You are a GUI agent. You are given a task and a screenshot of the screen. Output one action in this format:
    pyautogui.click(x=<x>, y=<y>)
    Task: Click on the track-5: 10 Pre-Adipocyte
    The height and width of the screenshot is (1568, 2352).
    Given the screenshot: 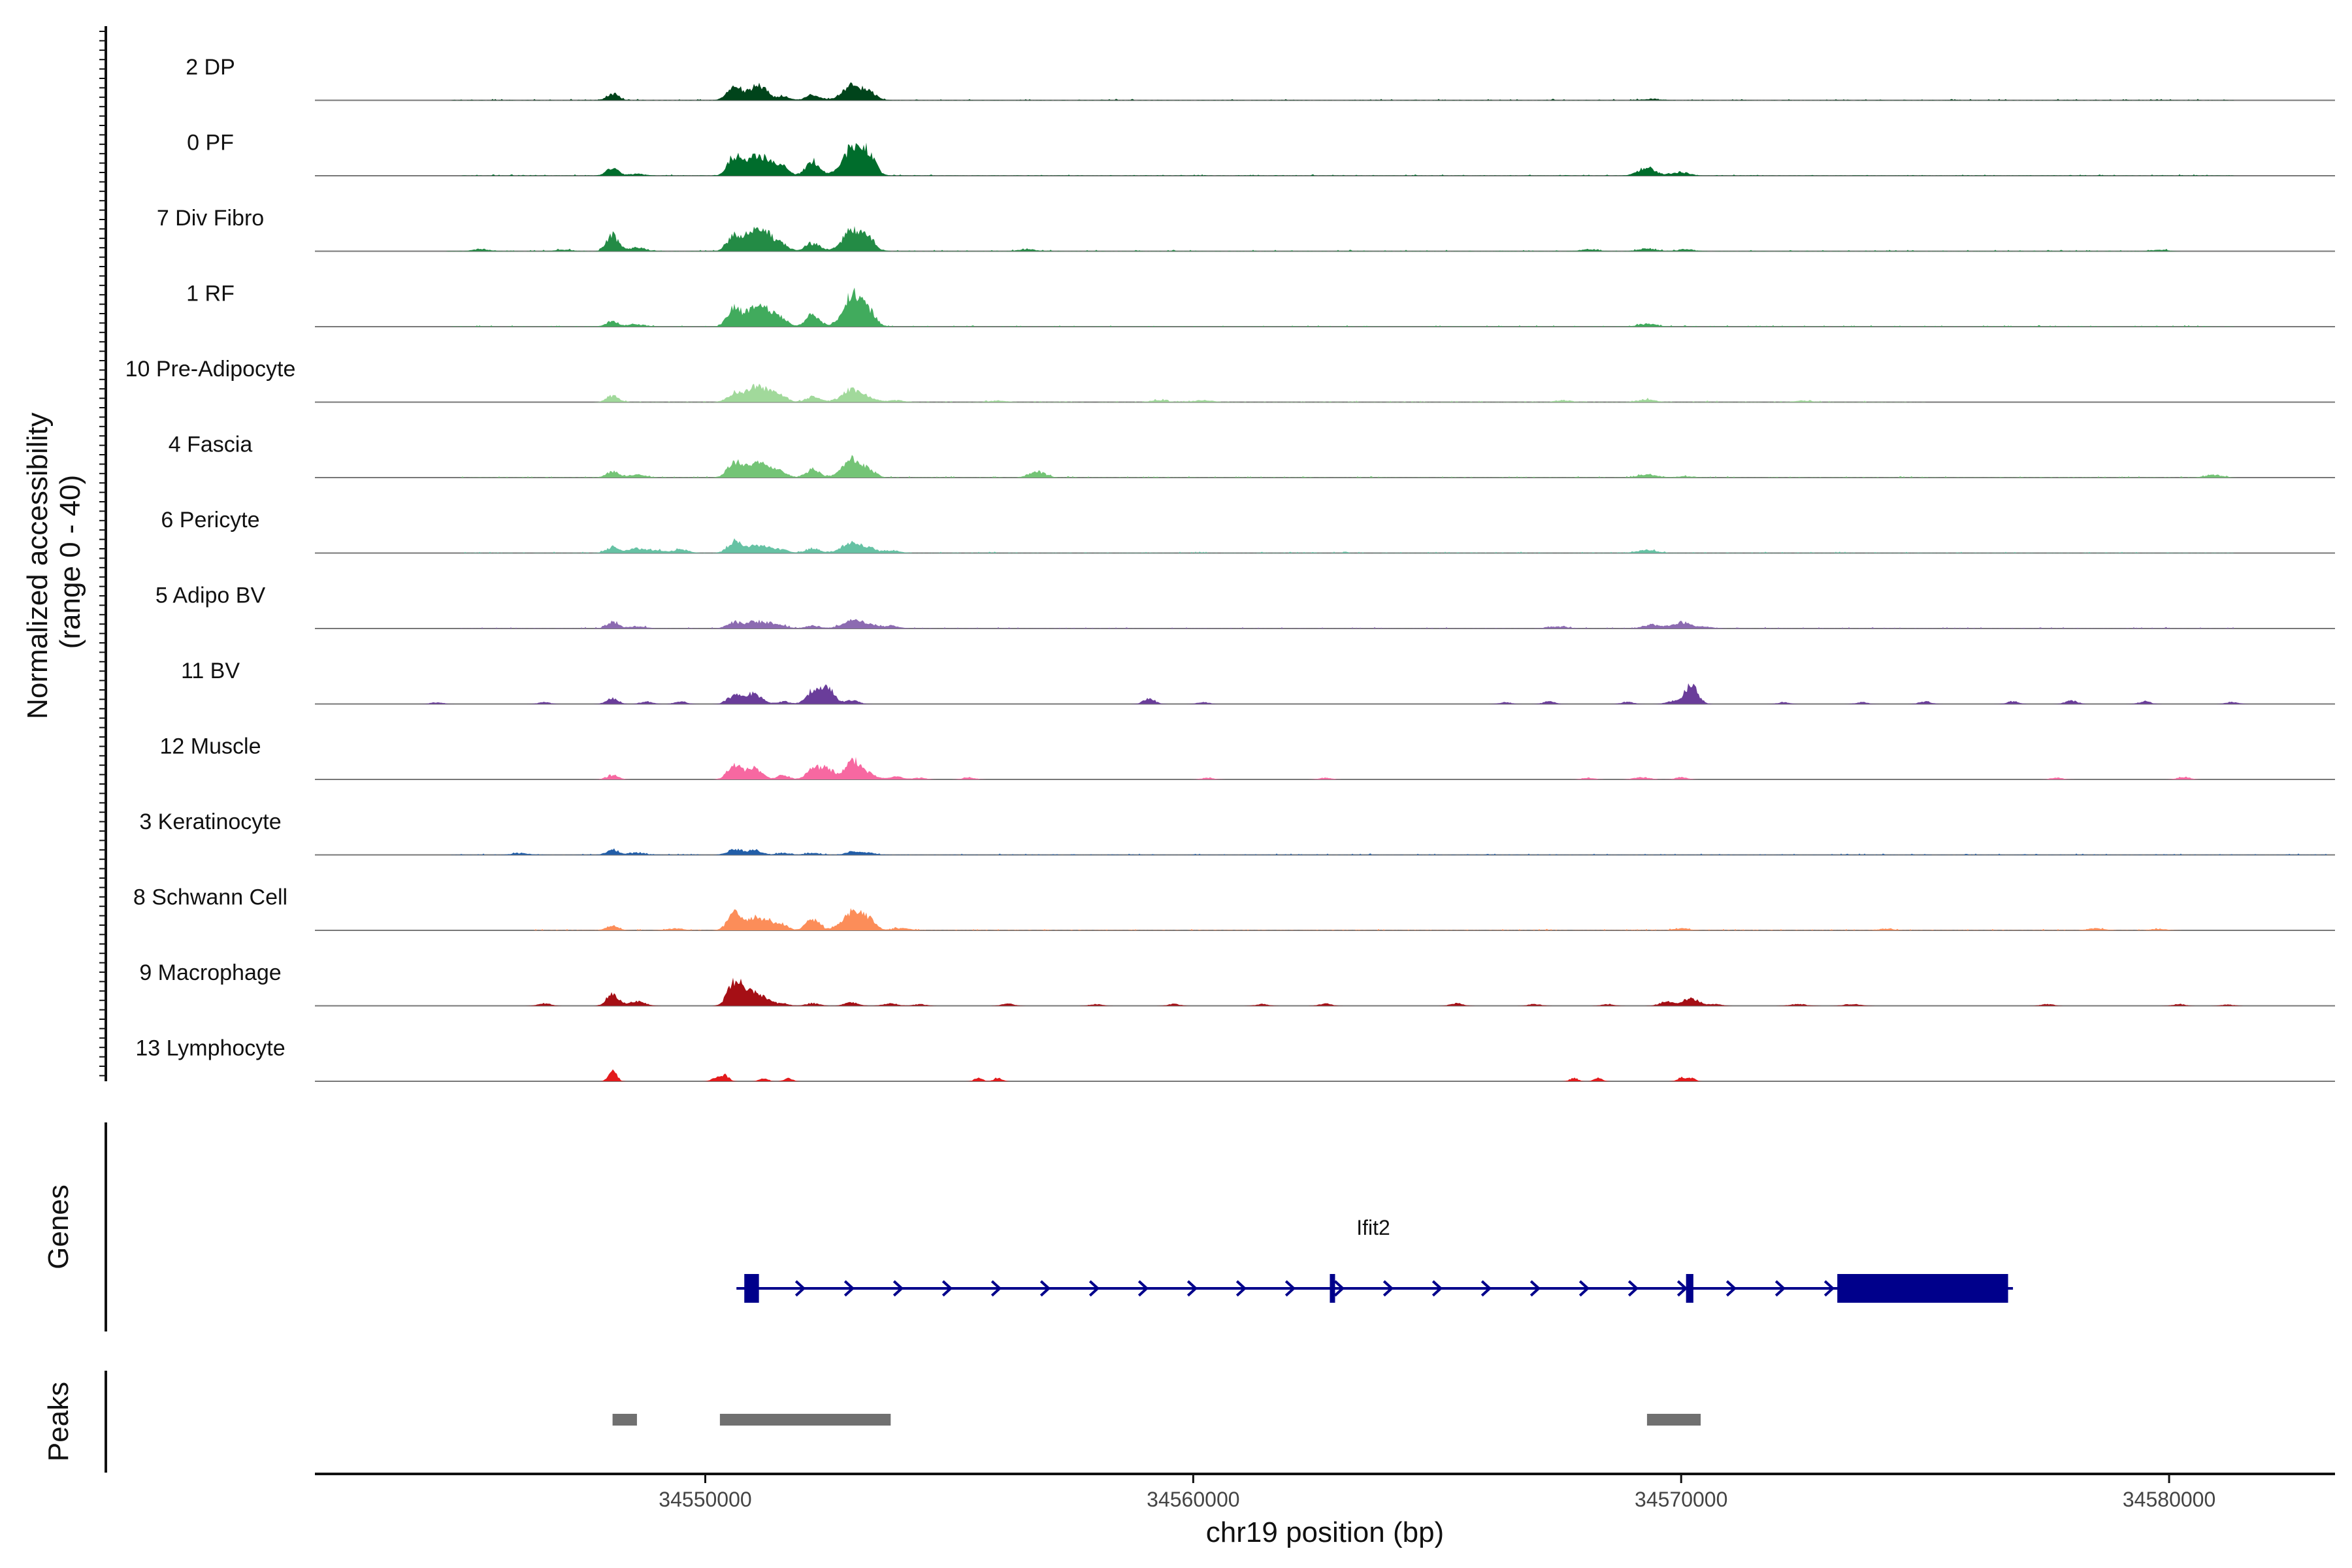 What is the action you would take?
    pyautogui.click(x=1230, y=380)
    